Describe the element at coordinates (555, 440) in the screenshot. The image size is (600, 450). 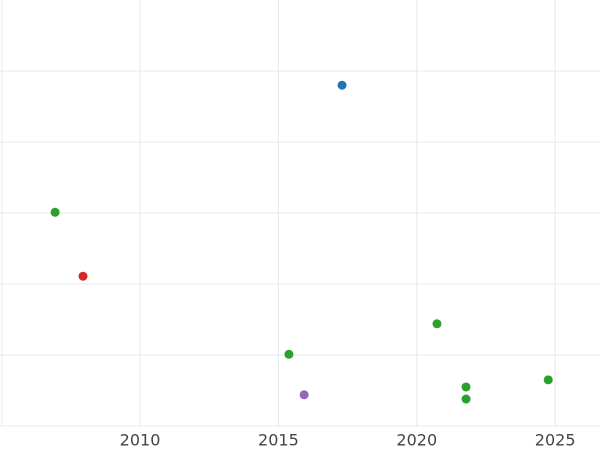
I see `x-tick-label: 2025` at that location.